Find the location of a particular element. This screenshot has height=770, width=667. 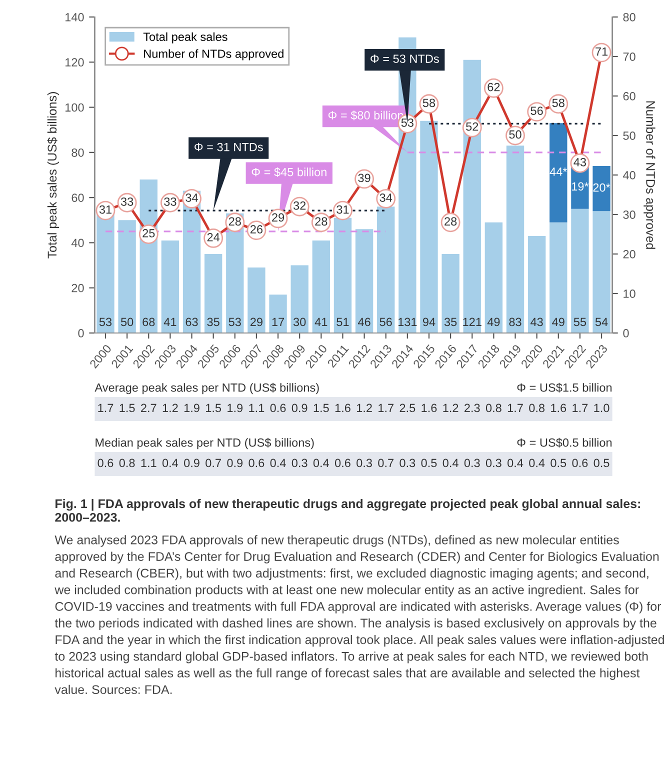

data-label: 17 is located at coordinates (278, 322).